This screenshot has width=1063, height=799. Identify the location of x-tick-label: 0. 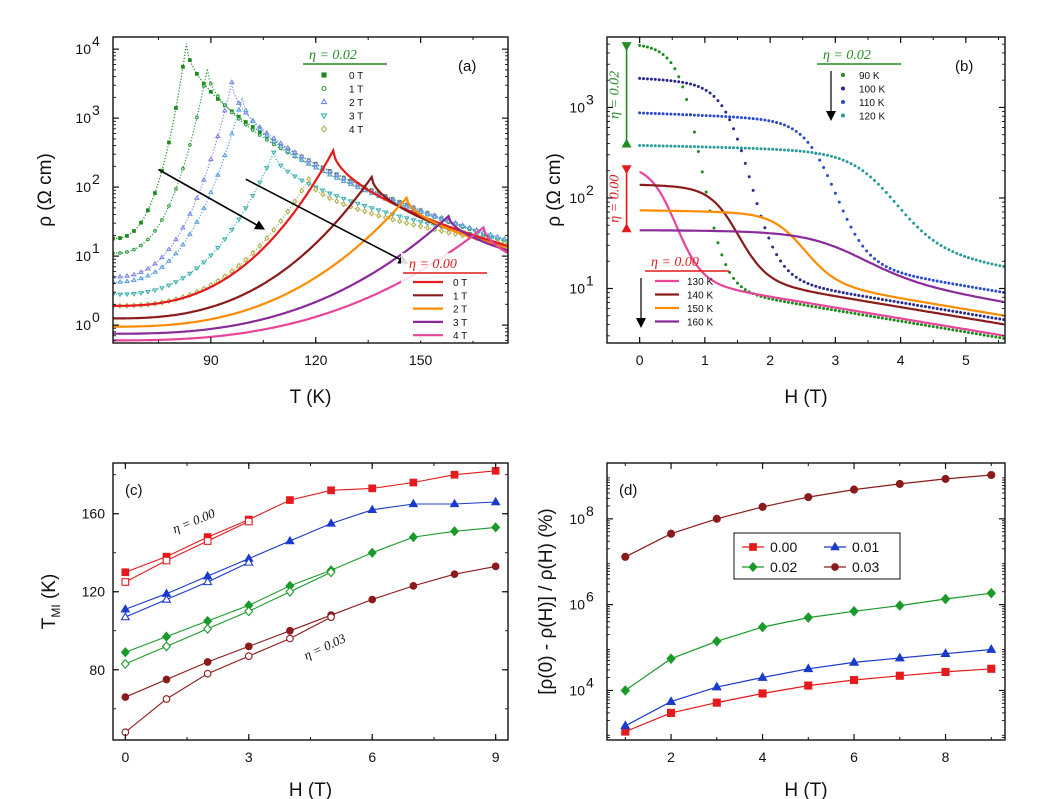
(640, 360).